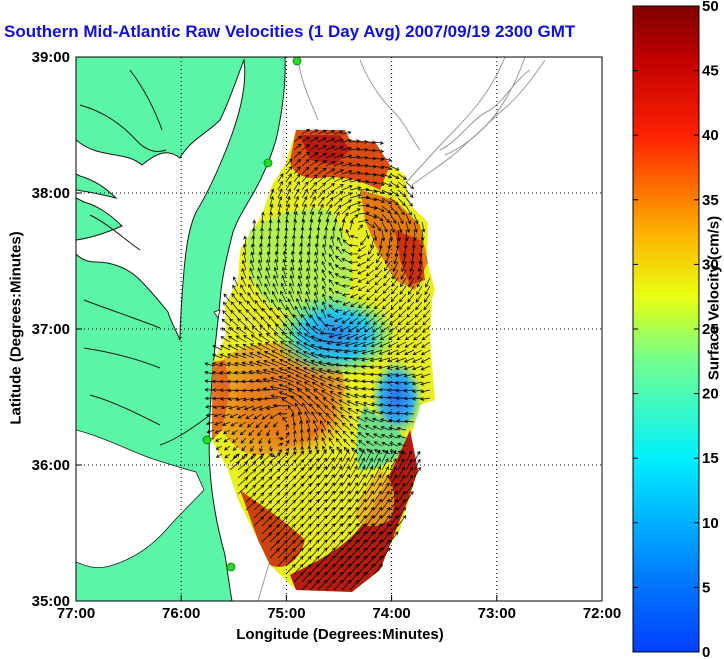  Describe the element at coordinates (286, 613) in the screenshot. I see `x-tick-label: 75:00` at that location.